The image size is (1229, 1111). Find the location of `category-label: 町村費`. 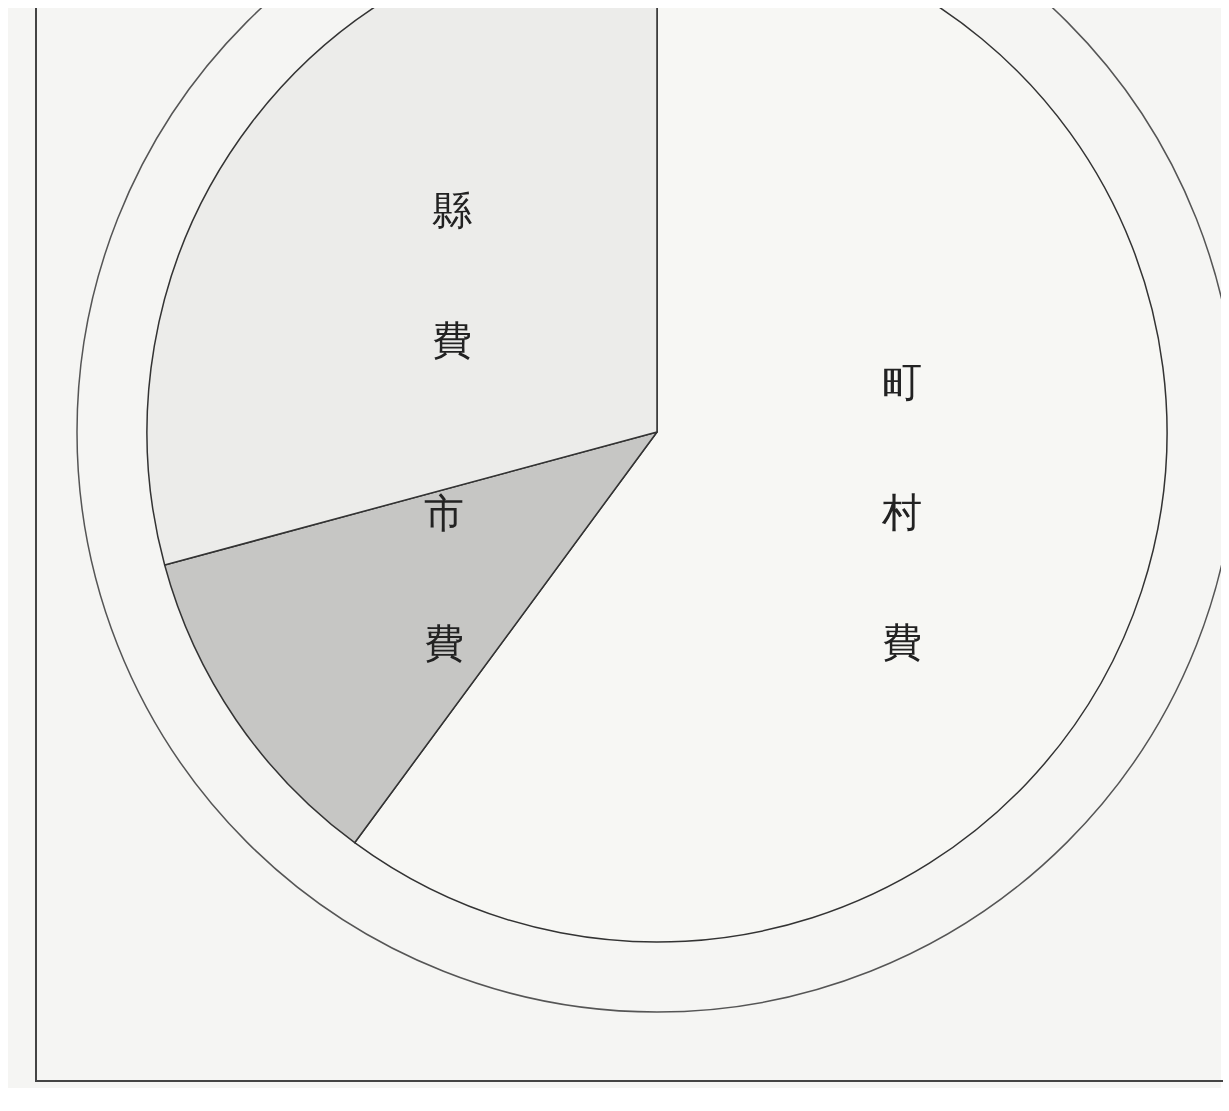

category-label: 町村費 is located at coordinates (902, 512).